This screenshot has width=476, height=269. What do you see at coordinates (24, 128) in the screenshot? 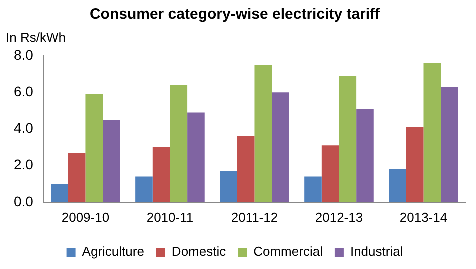
I see `y-tick-label: 4.0` at bounding box center [24, 128].